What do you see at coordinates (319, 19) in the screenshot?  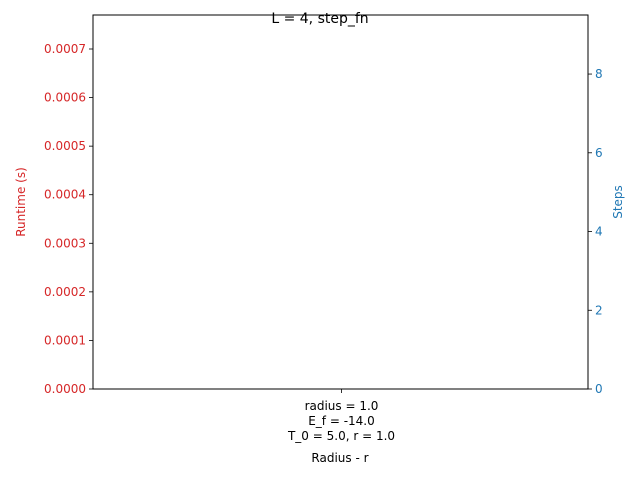 I see `chart-title: L = 4, step_fn` at bounding box center [319, 19].